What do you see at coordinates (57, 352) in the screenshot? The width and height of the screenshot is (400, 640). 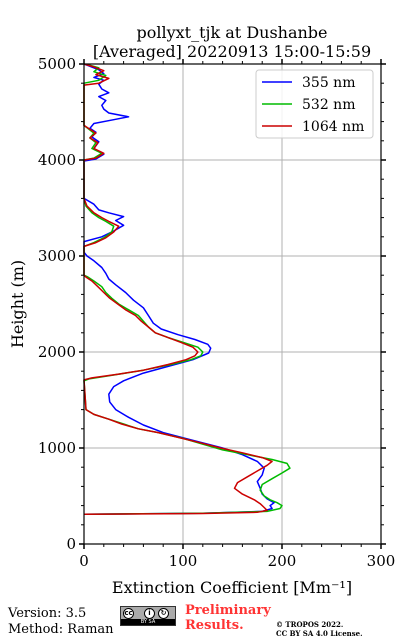 I see `y-tick-label: 2000` at bounding box center [57, 352].